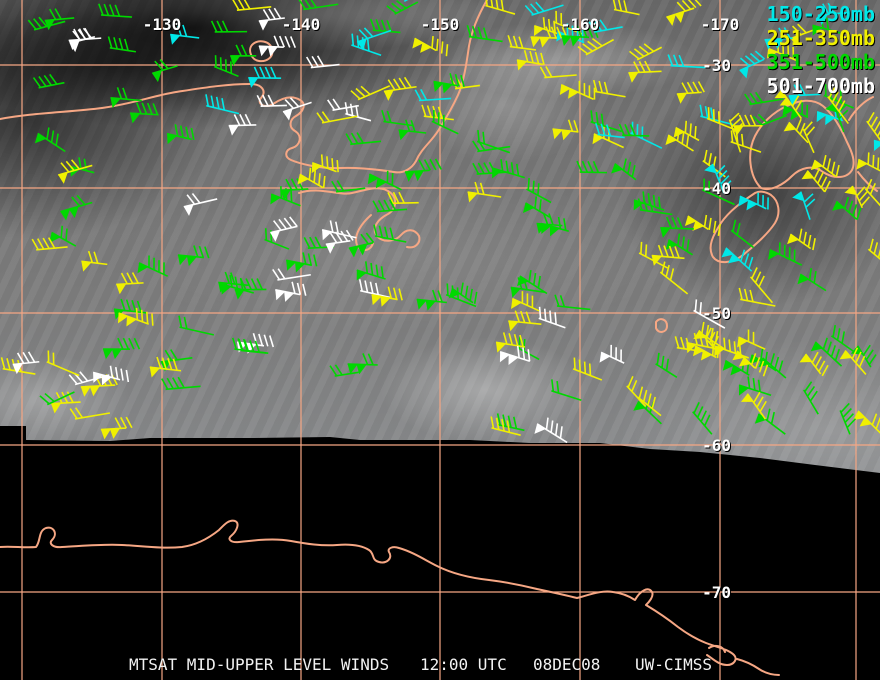 The width and height of the screenshot is (880, 680). I want to click on legend-item: 150-250mb, so click(820, 14).